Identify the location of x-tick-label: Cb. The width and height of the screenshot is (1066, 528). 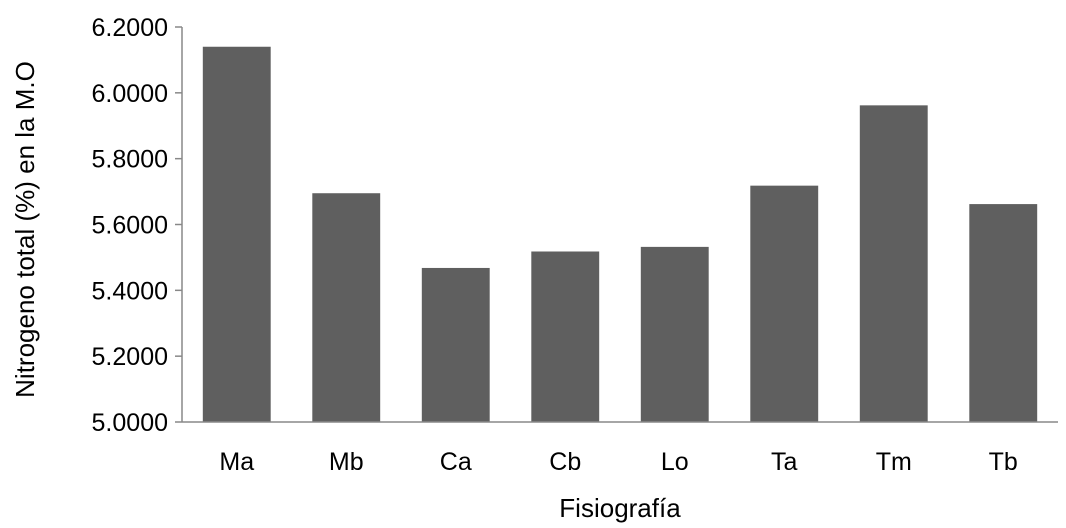
(565, 462).